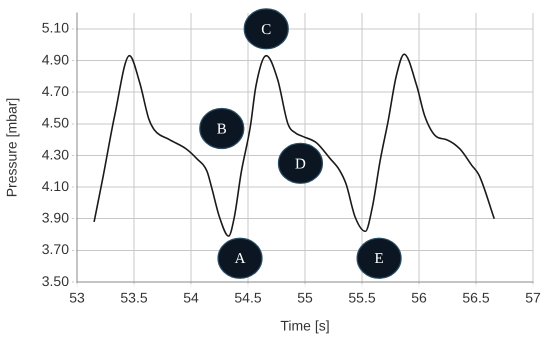  I want to click on x-tick-label: 54.5, so click(248, 297).